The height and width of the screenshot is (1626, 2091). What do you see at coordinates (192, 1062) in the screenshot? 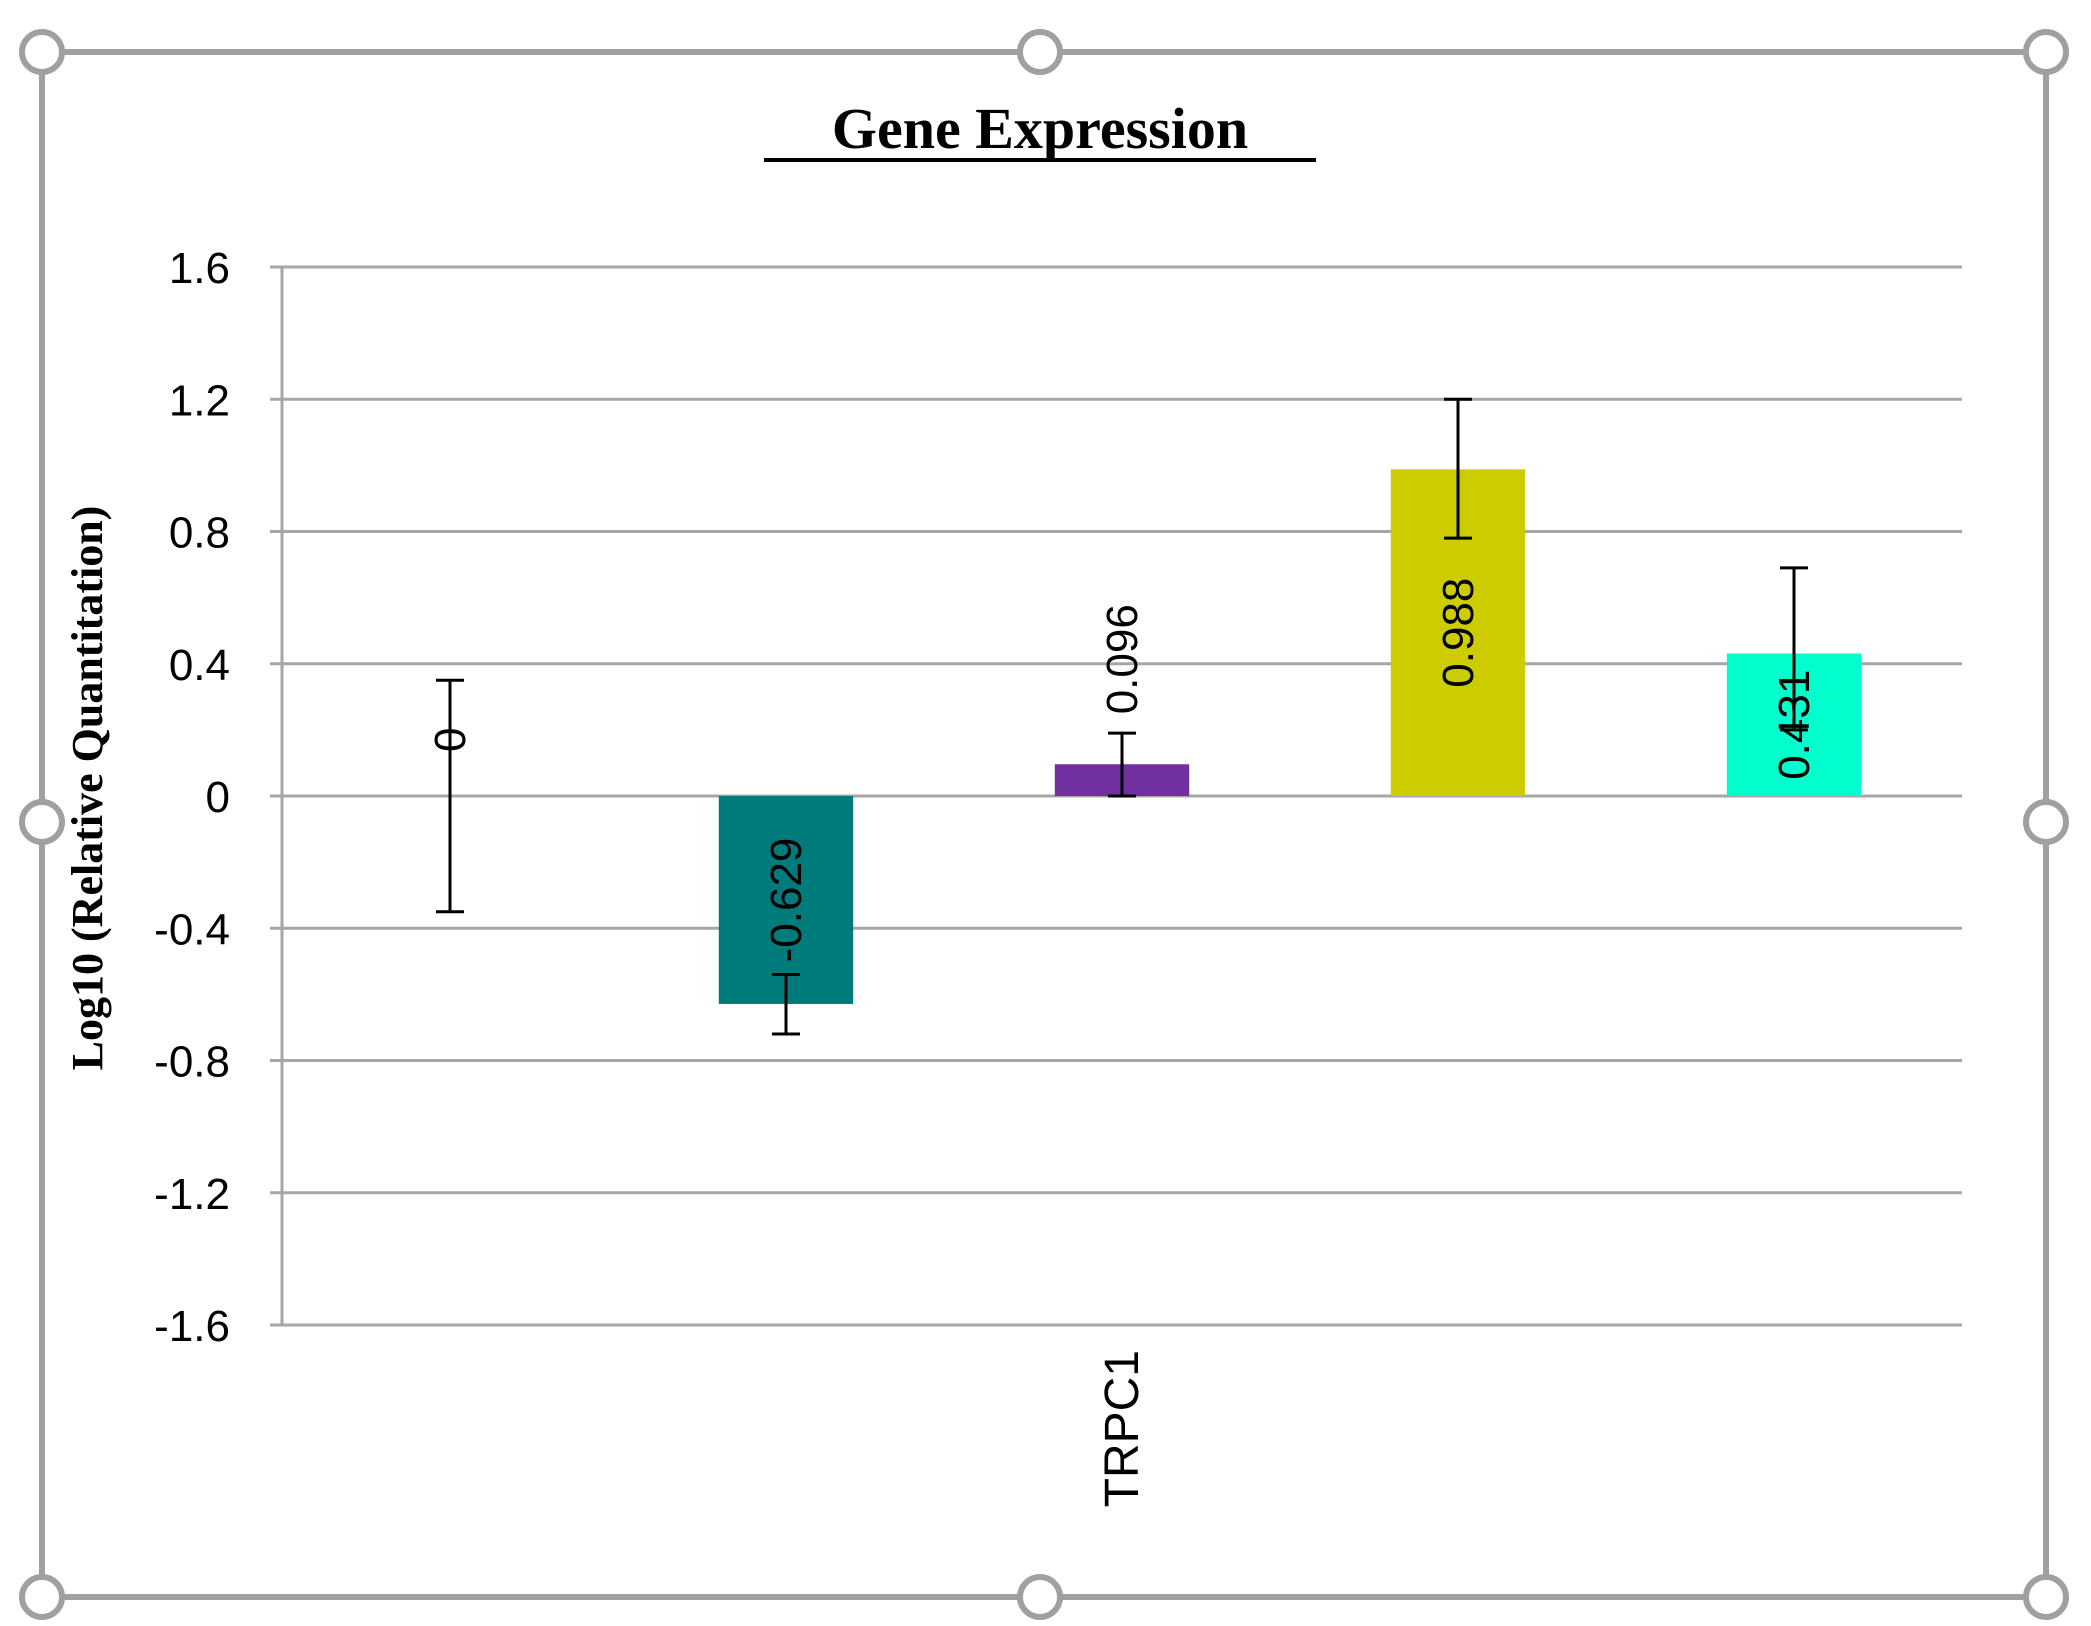
I see `y-tick-label: -0.8` at bounding box center [192, 1062].